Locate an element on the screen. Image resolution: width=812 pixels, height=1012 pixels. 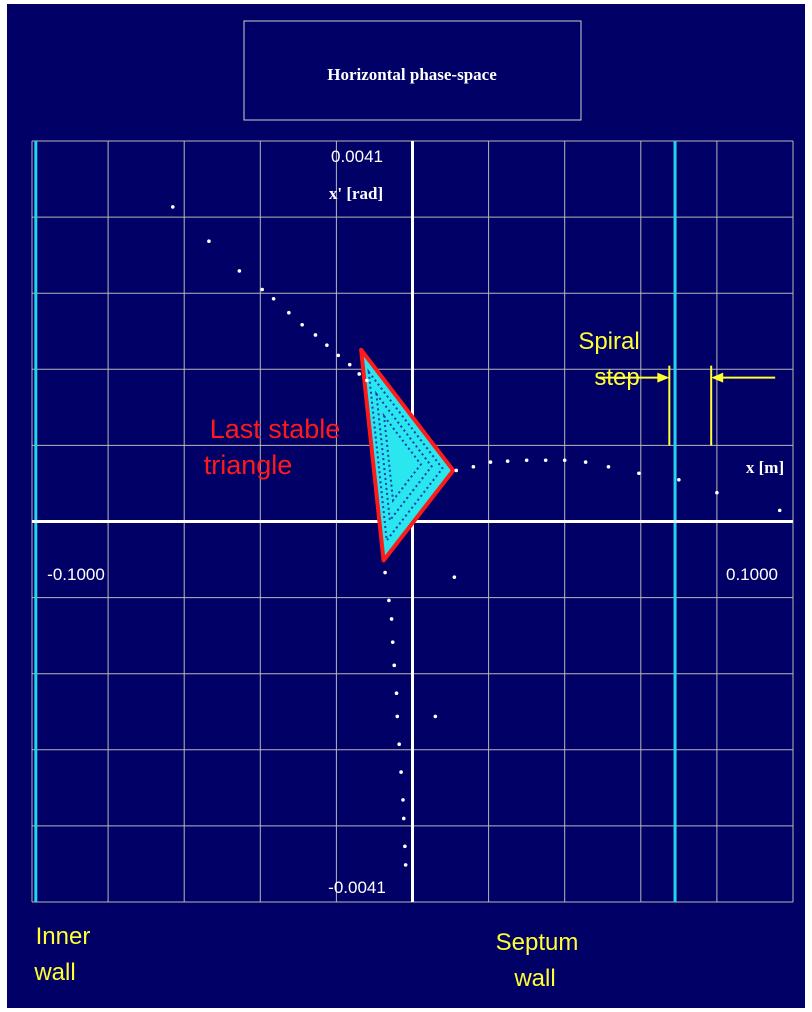
spiral-label-line2: step is located at coordinates (616, 377).